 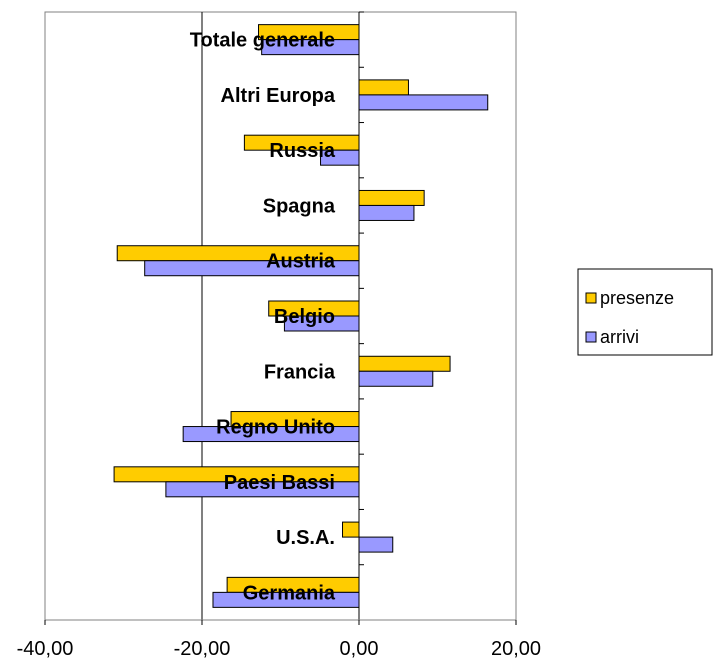 I want to click on x-tick-label: -20,00, so click(x=202, y=649).